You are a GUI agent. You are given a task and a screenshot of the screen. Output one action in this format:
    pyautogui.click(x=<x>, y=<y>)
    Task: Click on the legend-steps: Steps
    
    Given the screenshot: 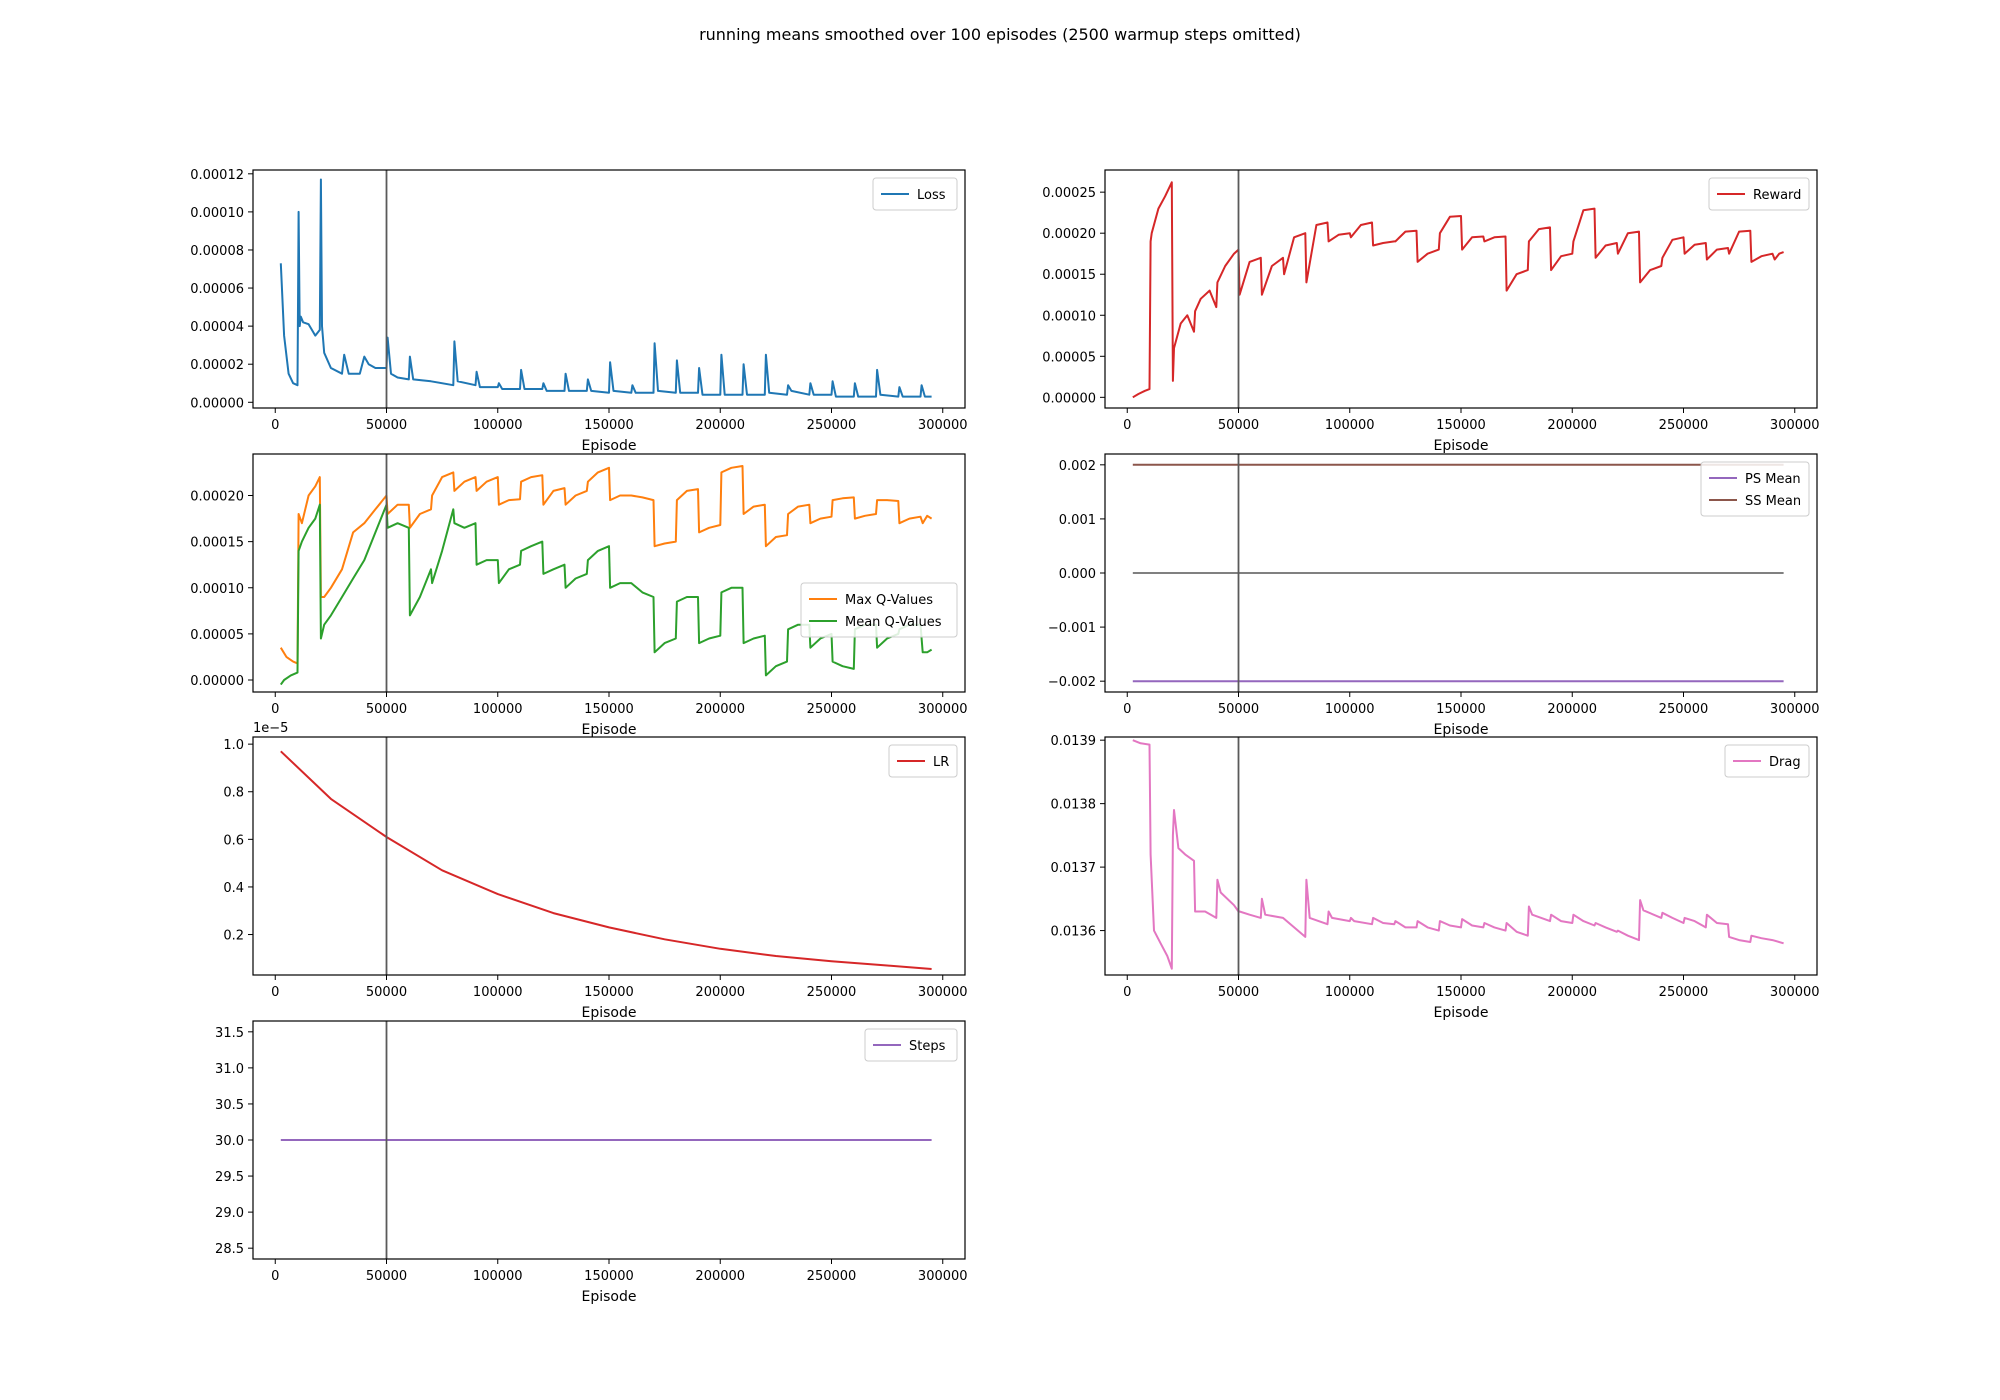 What is the action you would take?
    pyautogui.click(x=911, y=1045)
    